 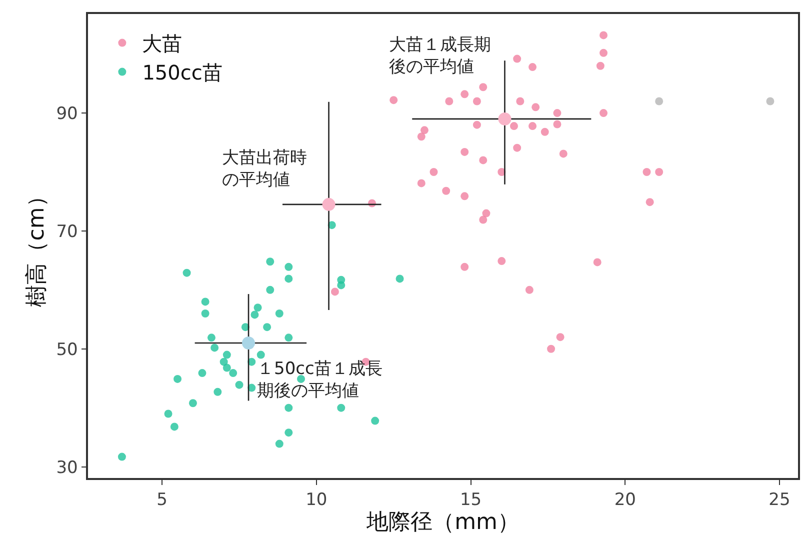 I want to click on y-tick-label: 50, so click(x=67, y=350).